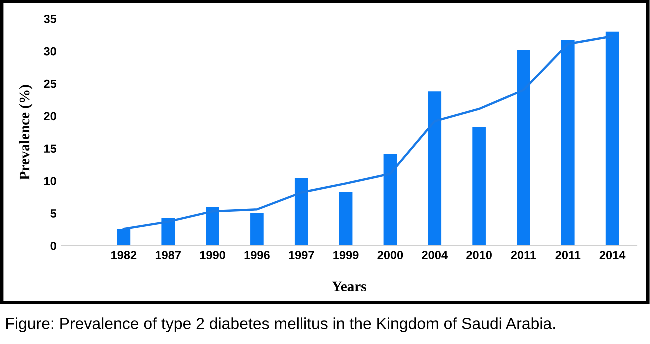 The width and height of the screenshot is (650, 344). Describe the element at coordinates (346, 255) in the screenshot. I see `x-tick-label: 1999` at that location.